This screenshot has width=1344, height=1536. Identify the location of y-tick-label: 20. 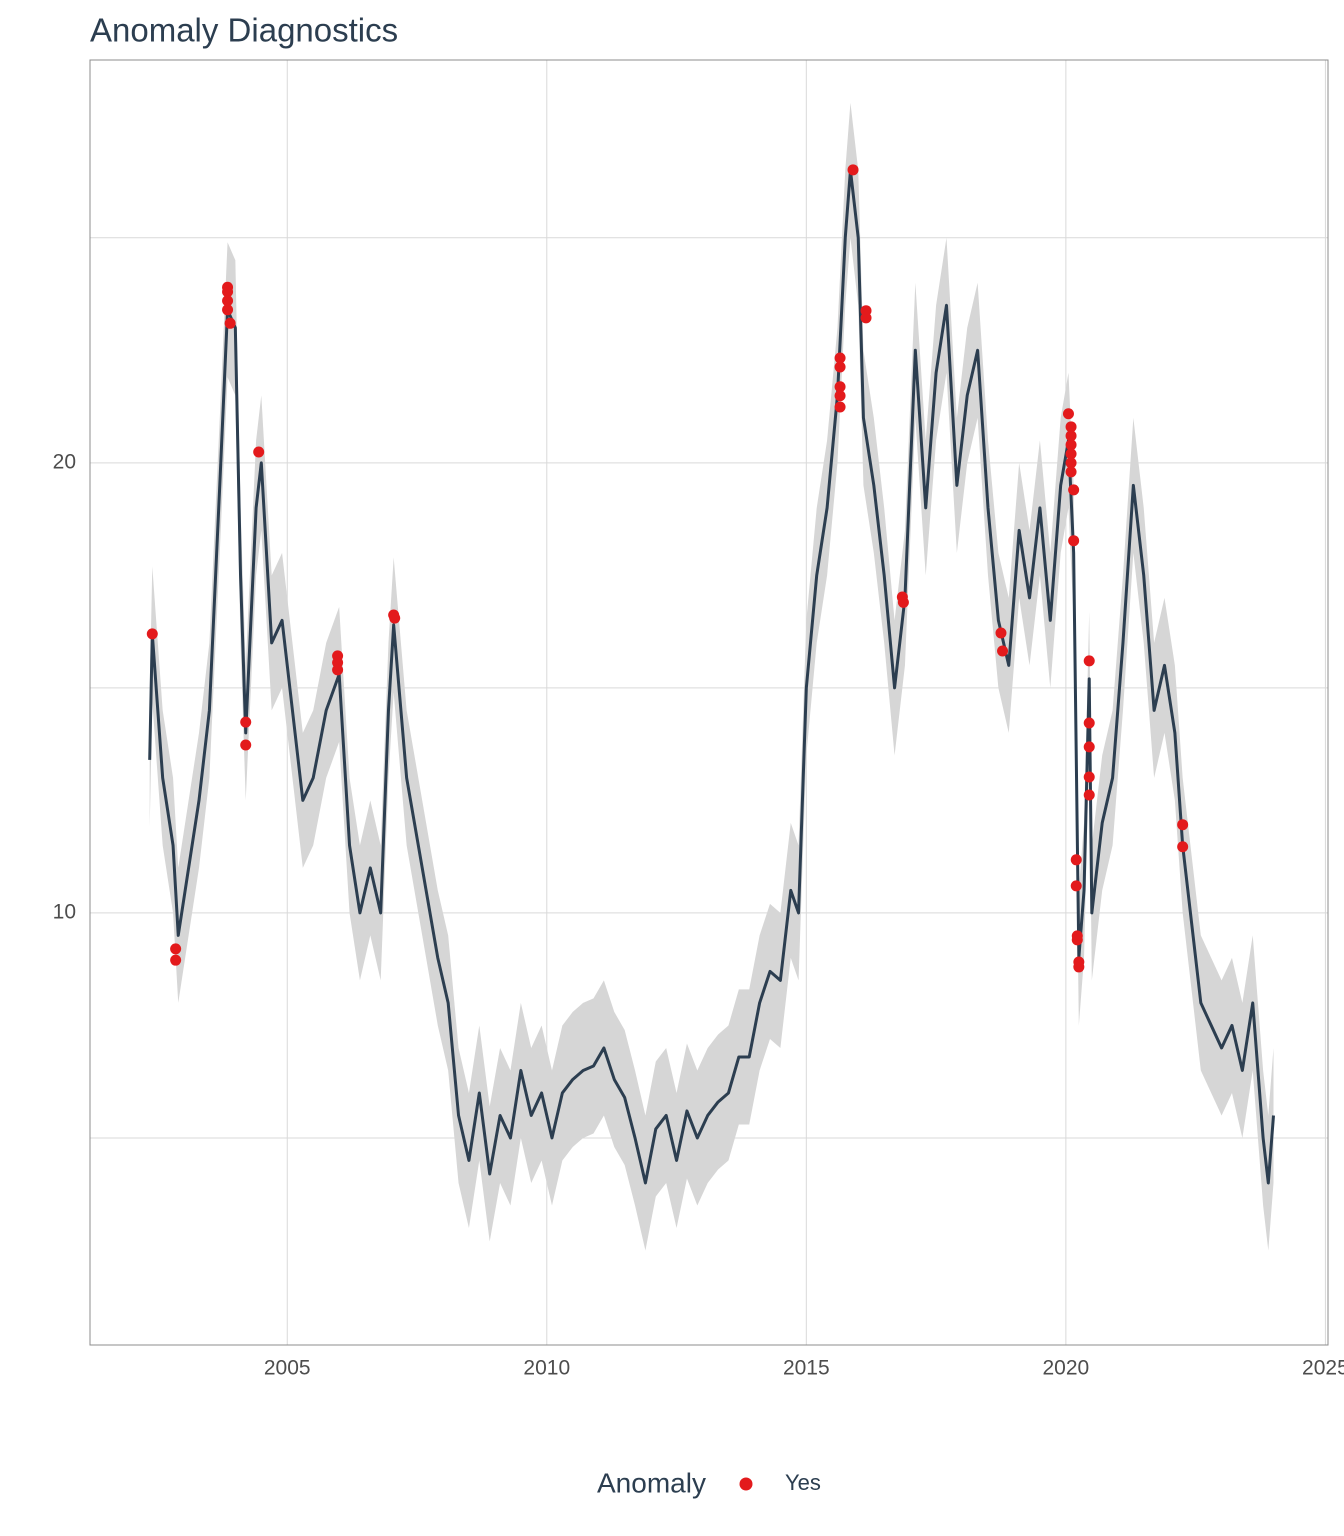
(64, 461).